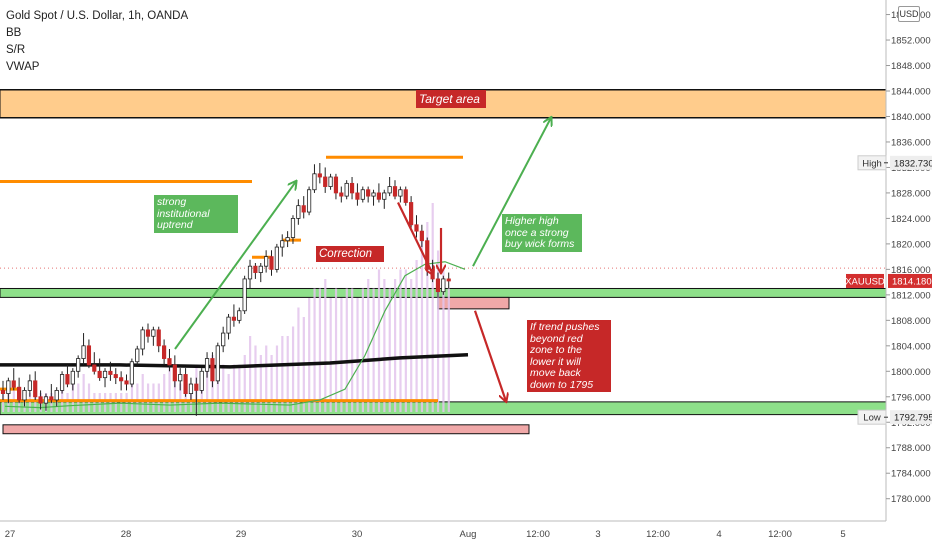 The height and width of the screenshot is (550, 932). What do you see at coordinates (718, 534) in the screenshot?
I see `x-tick-label: 4` at bounding box center [718, 534].